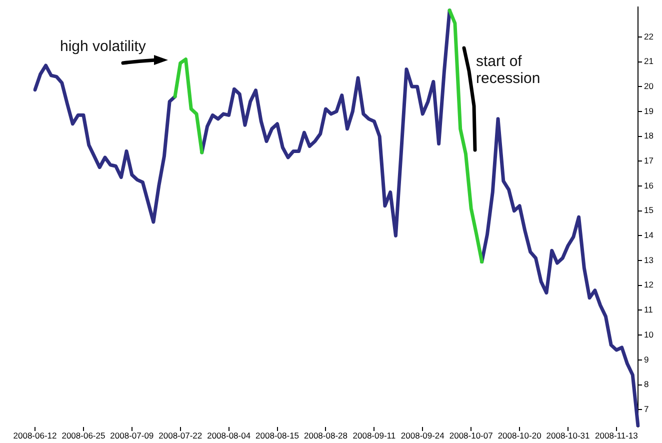 Image resolution: width=662 pixels, height=443 pixels. What do you see at coordinates (649, 36) in the screenshot?
I see `y-tick-label: 22` at bounding box center [649, 36].